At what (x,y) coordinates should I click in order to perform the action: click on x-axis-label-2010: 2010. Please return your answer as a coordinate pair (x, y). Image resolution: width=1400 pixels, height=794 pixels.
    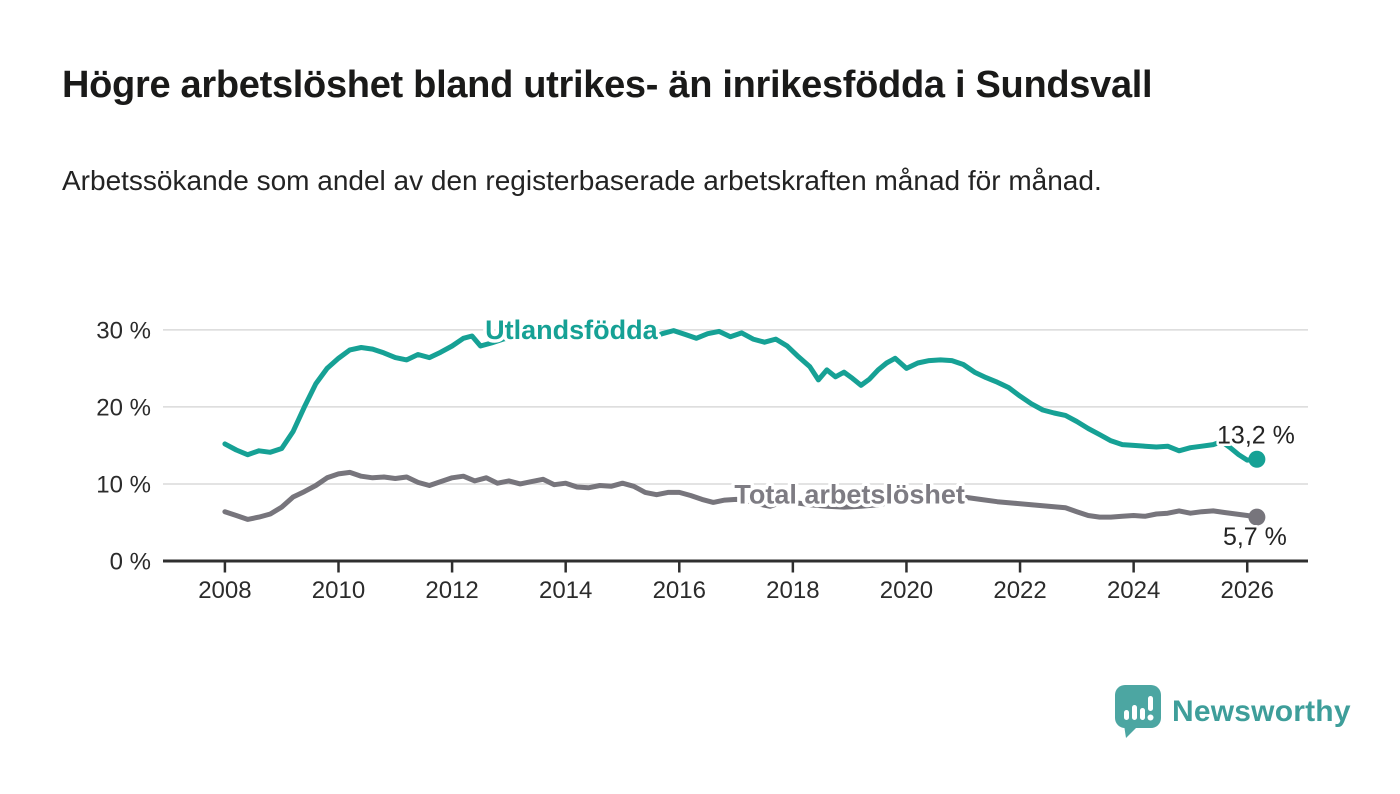
    Looking at the image, I should click on (338, 590).